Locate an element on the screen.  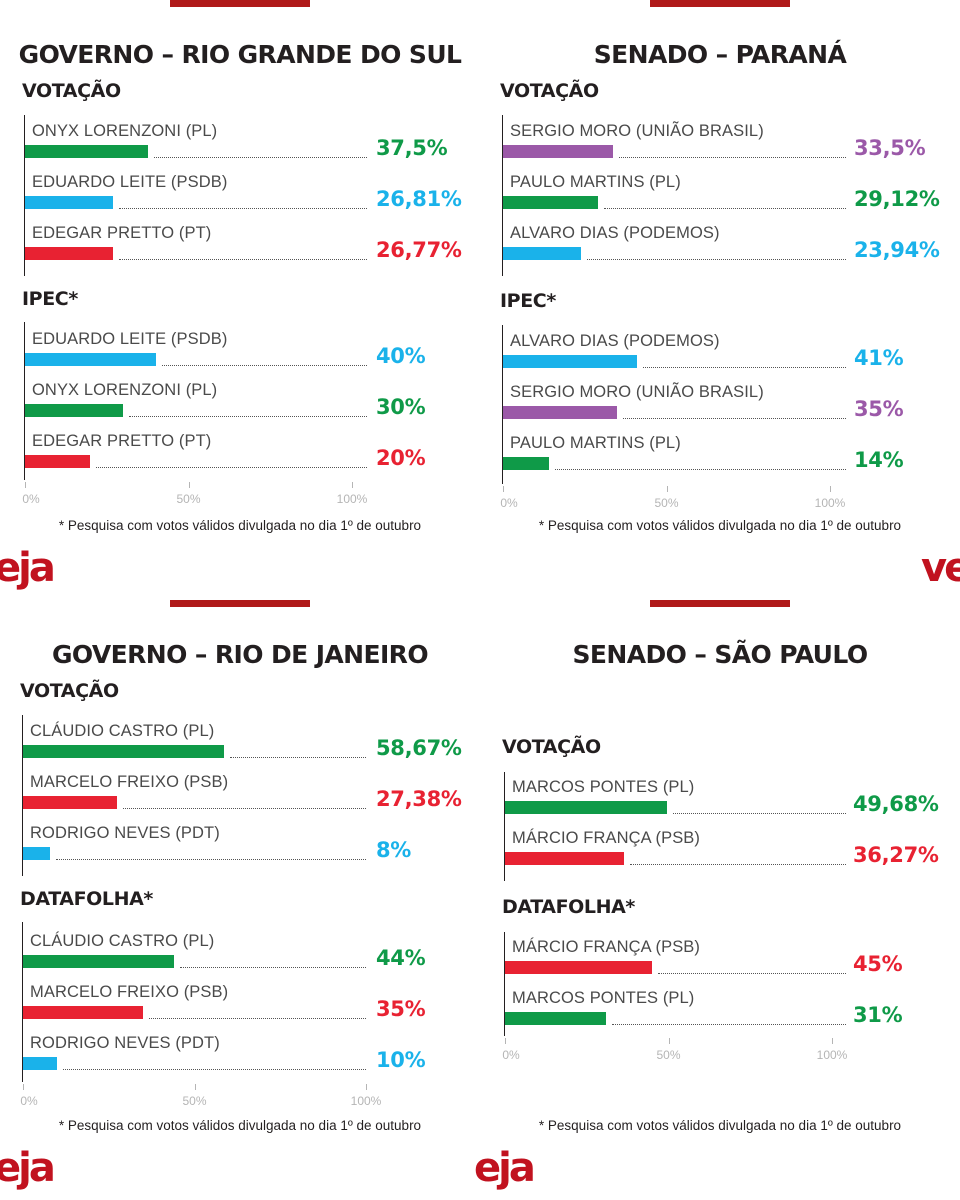
value-label: 20% is located at coordinates (401, 458).